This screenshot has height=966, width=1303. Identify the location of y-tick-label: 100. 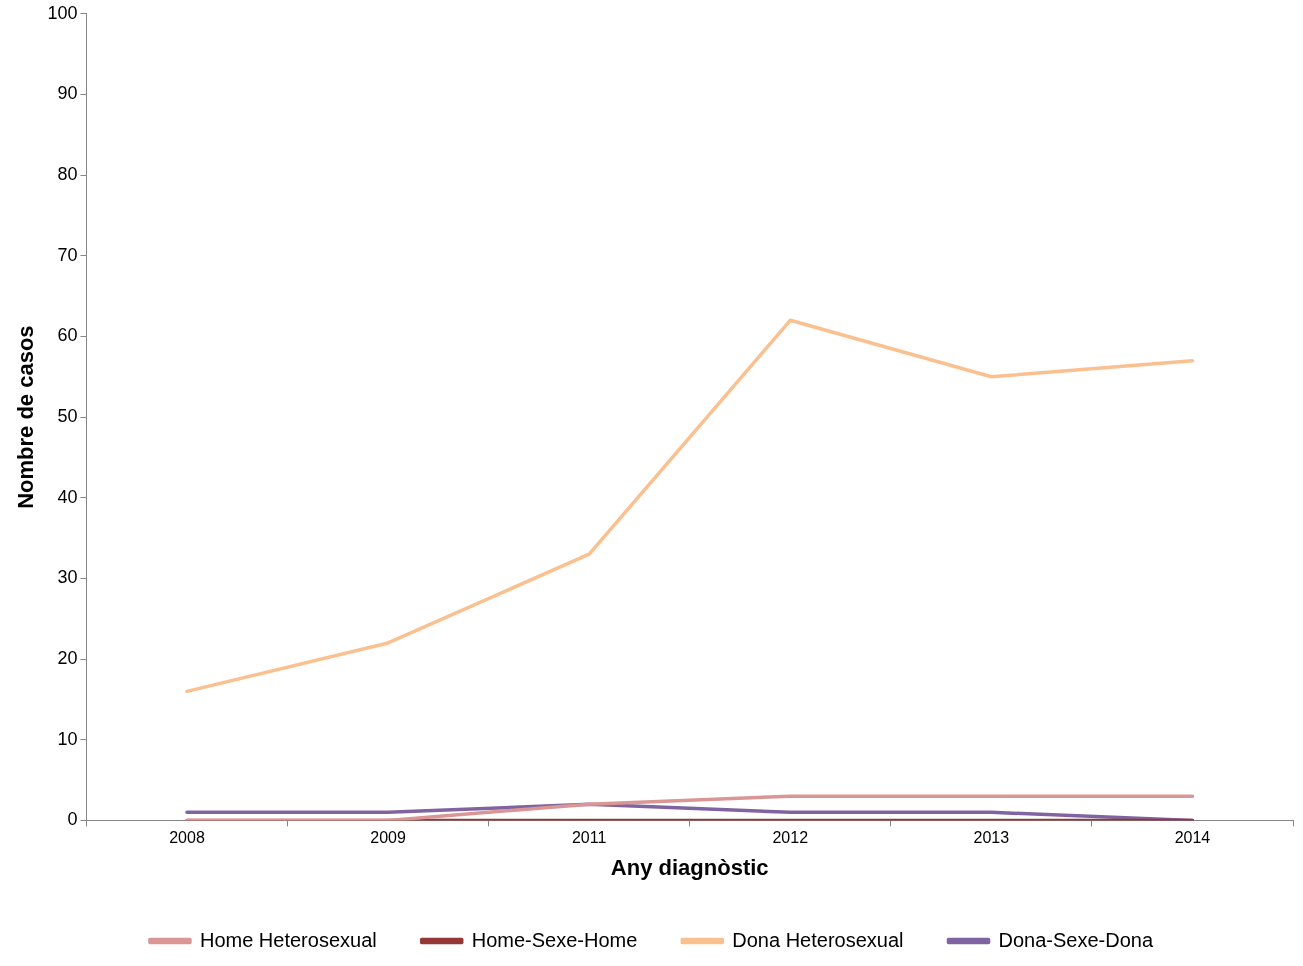
(62, 12).